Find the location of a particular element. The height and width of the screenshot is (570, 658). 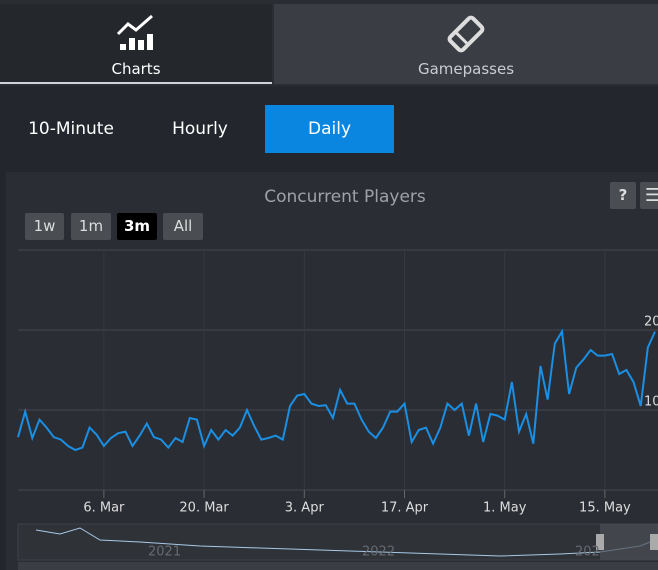

menu-button: ☰ is located at coordinates (649, 195).